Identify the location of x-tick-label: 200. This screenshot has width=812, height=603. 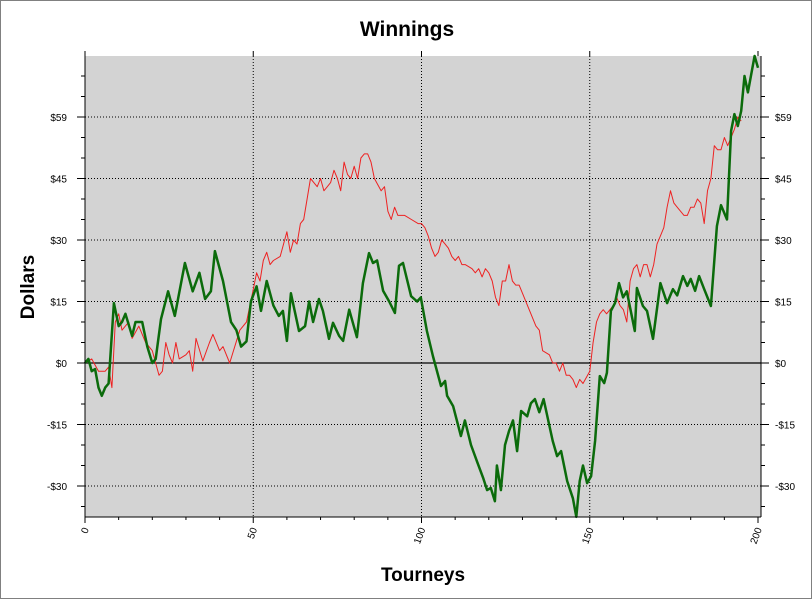
(757, 536).